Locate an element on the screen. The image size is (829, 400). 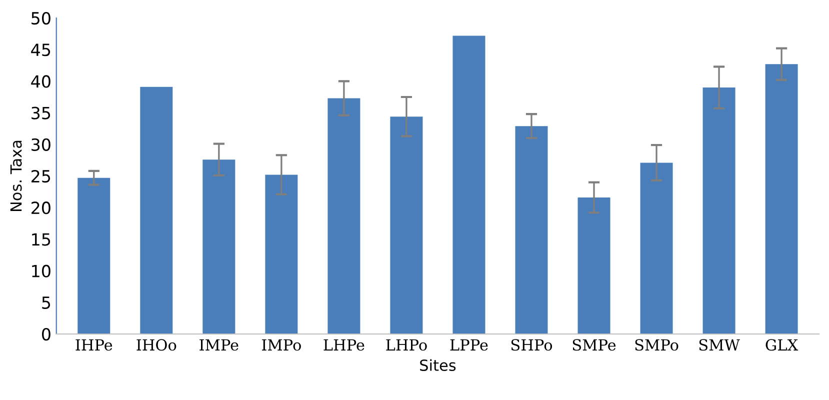
x-tick-label: LPPe is located at coordinates (469, 345).